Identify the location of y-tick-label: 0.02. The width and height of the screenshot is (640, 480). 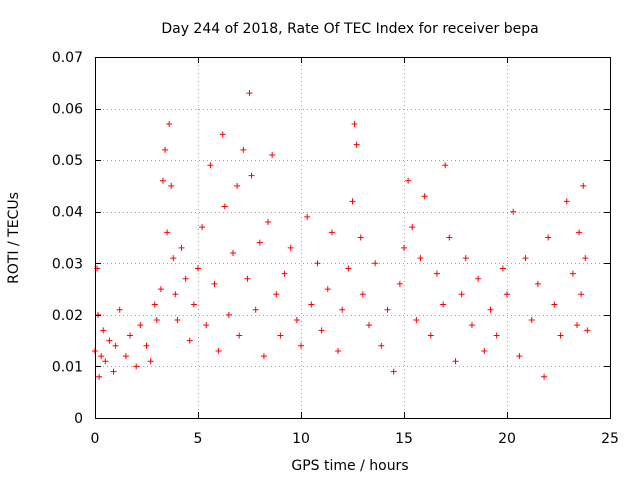
(67, 316).